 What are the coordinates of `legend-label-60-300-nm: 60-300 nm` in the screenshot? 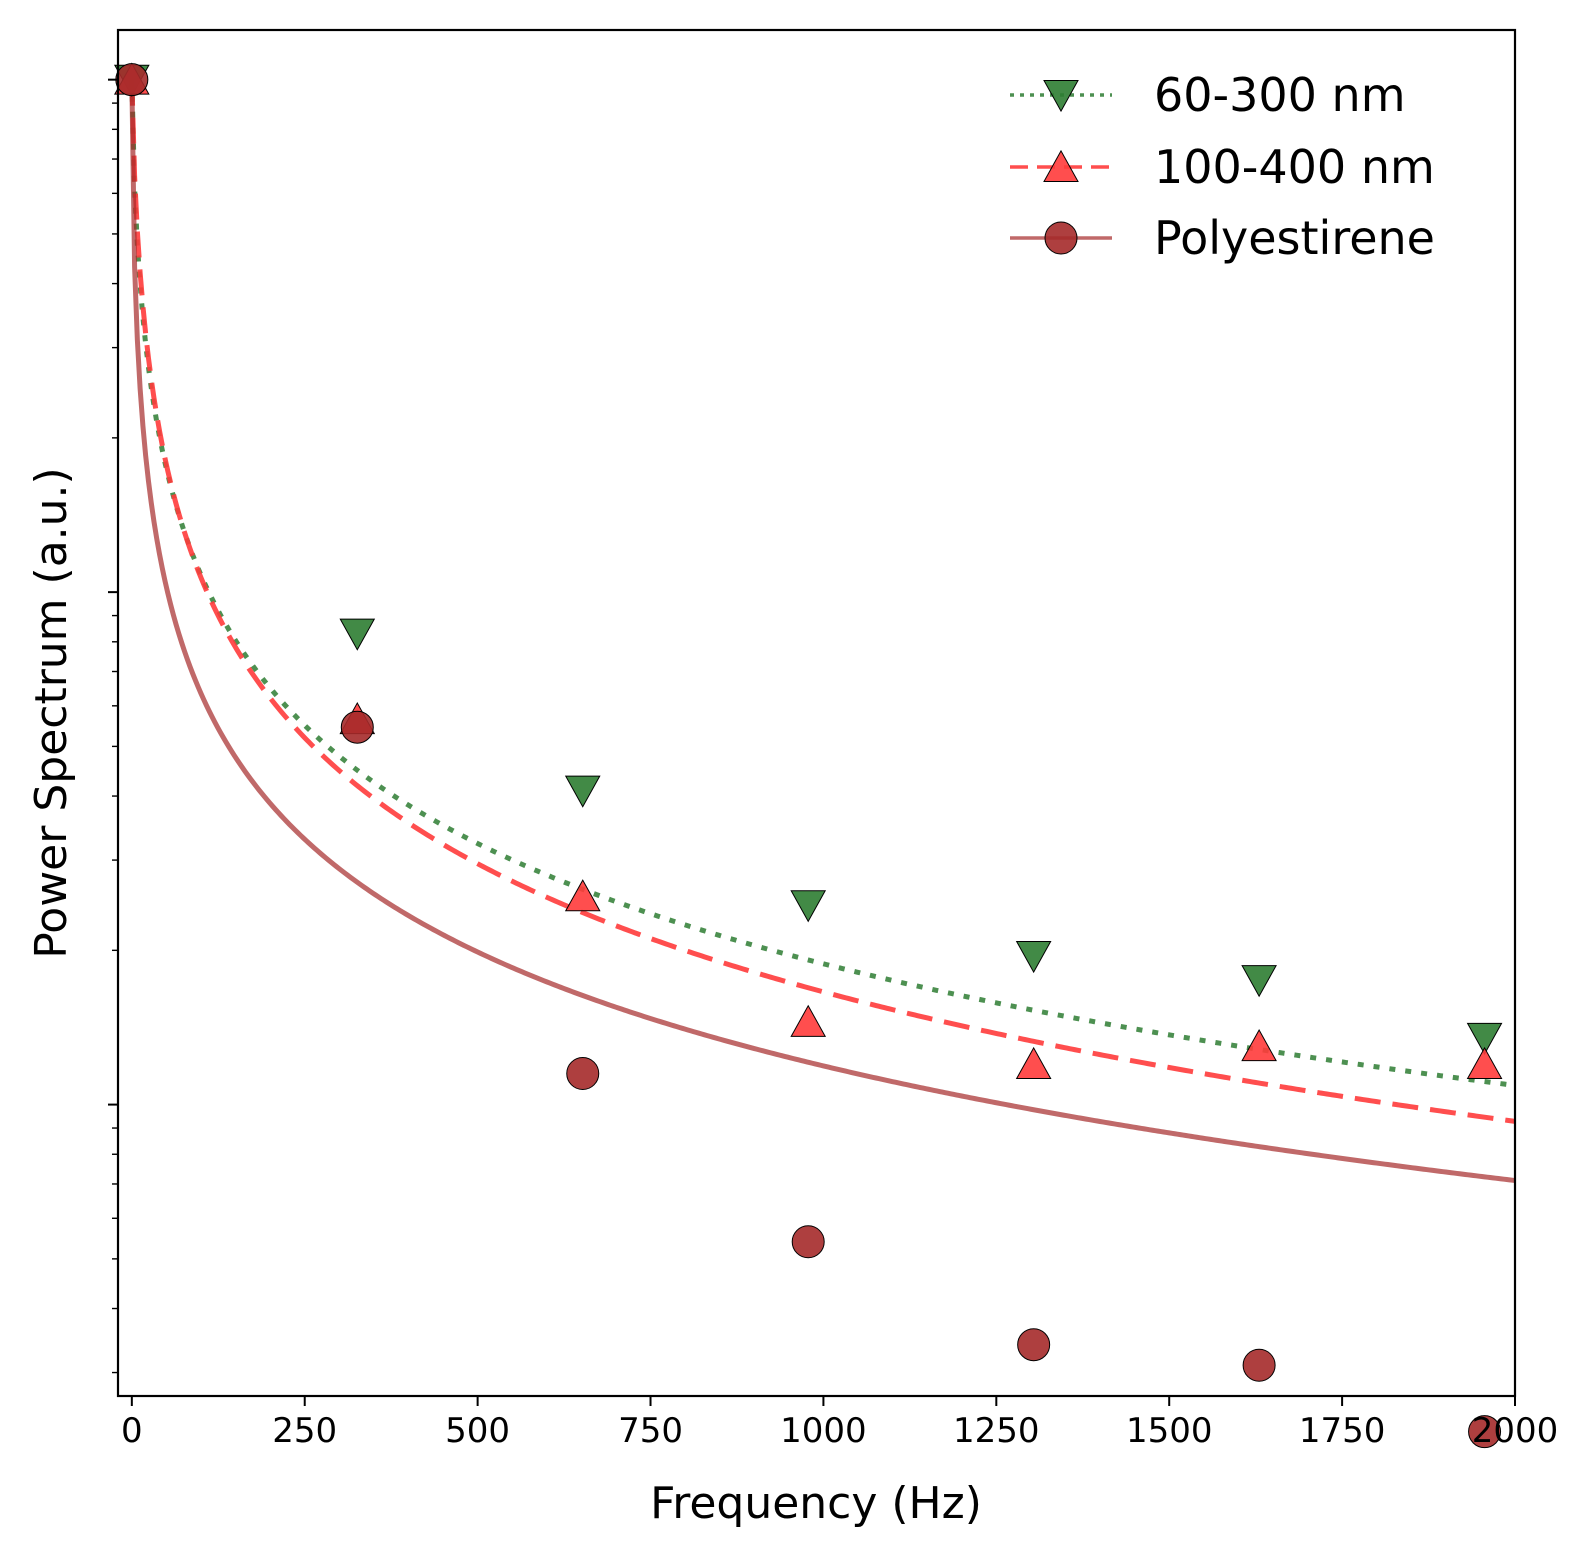 It's located at (1280, 95).